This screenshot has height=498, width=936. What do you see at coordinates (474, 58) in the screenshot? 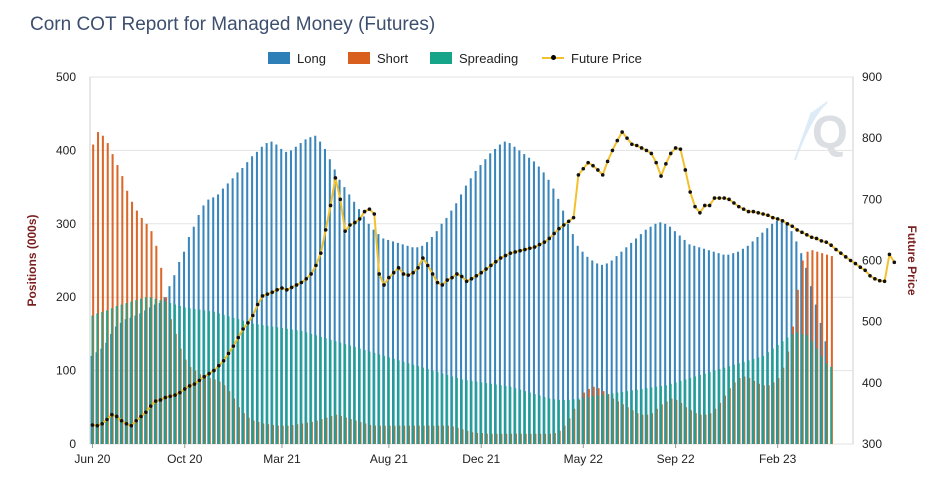
I see `legend-item-spreading: Spreading` at bounding box center [474, 58].